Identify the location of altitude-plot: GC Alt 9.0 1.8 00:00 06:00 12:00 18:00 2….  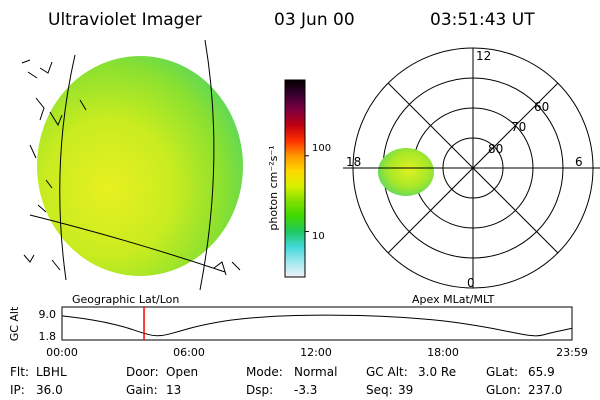
(298, 332).